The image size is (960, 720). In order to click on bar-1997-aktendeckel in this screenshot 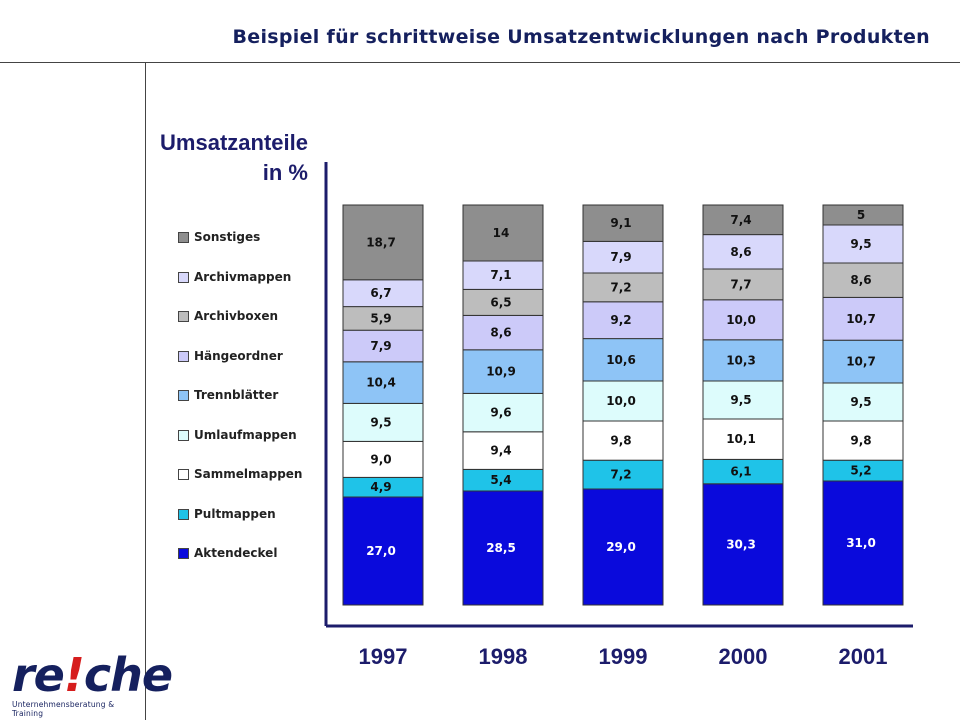, I will do `click(383, 551)`.